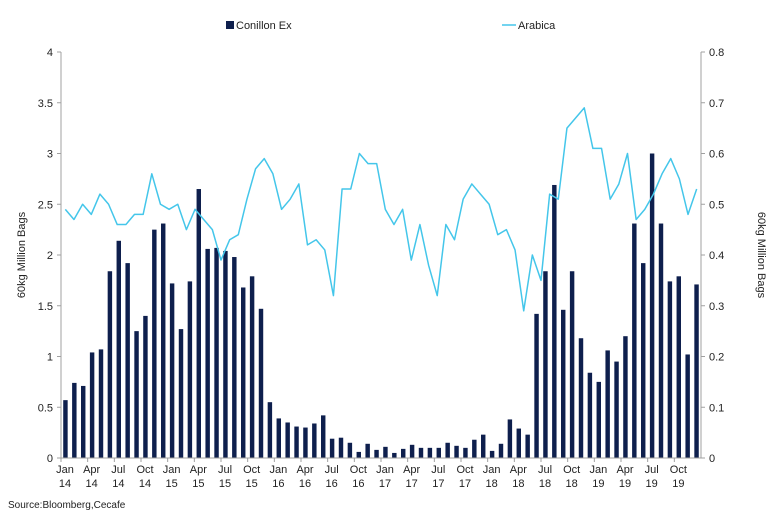  Describe the element at coordinates (391, 26) in the screenshot. I see `legend: Conillon Ex Arabica` at that location.